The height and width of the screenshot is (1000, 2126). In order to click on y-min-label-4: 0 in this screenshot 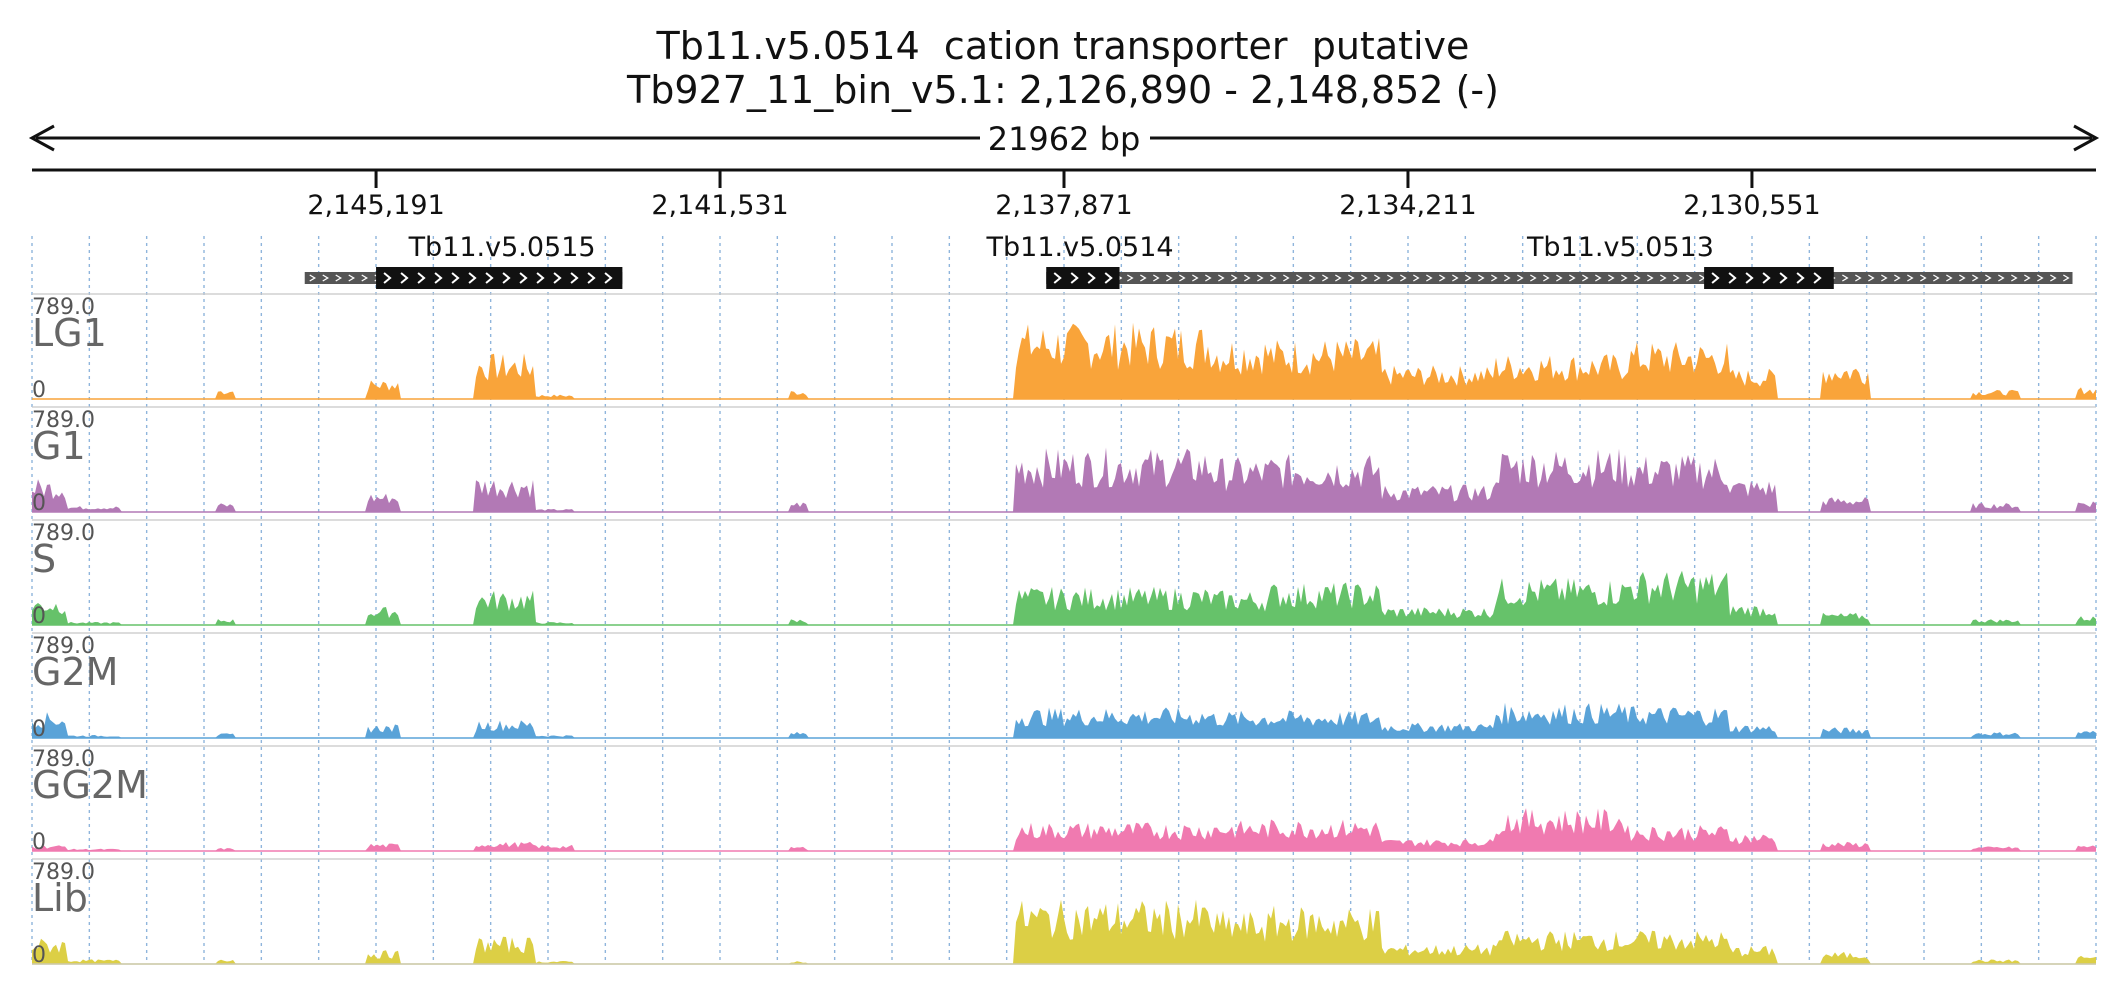, I will do `click(39, 842)`.